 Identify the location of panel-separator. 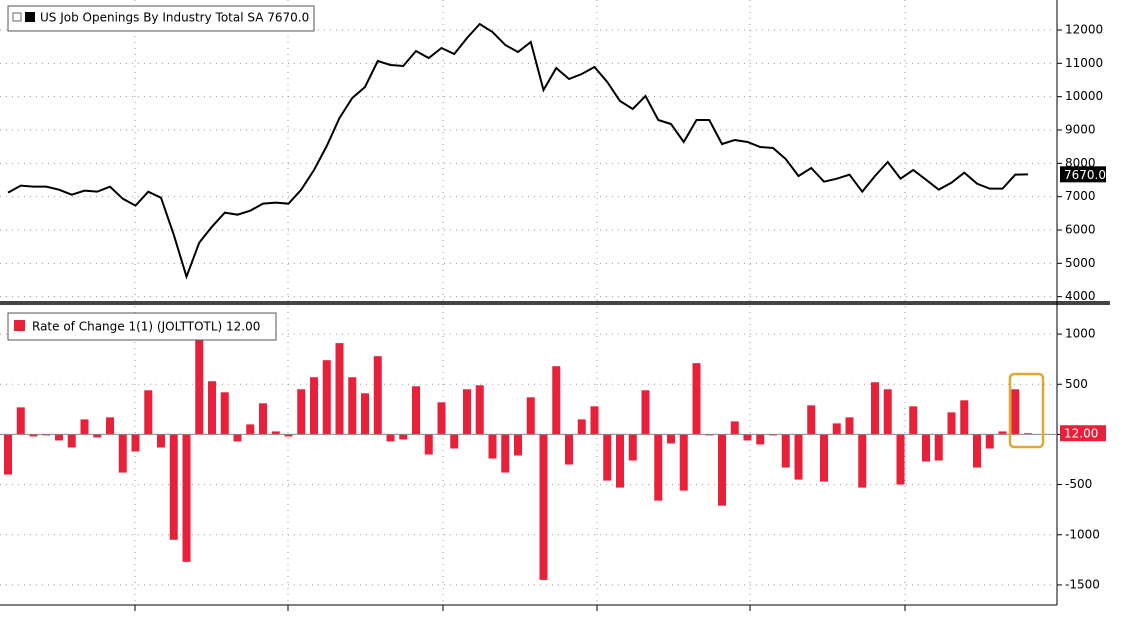
(555, 303).